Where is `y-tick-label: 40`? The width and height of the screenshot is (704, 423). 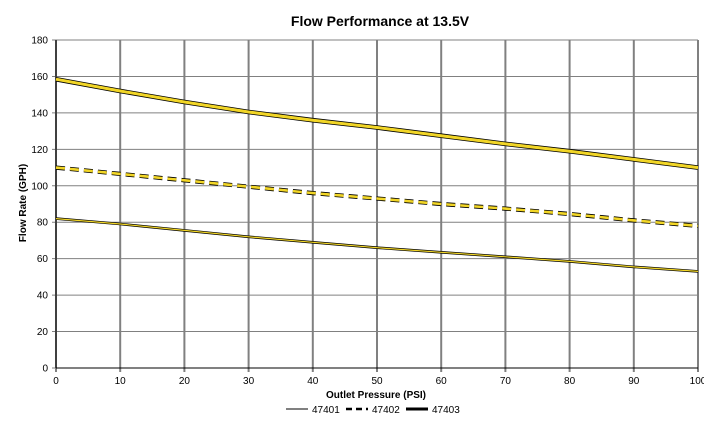
y-tick-label: 40 is located at coordinates (43, 296).